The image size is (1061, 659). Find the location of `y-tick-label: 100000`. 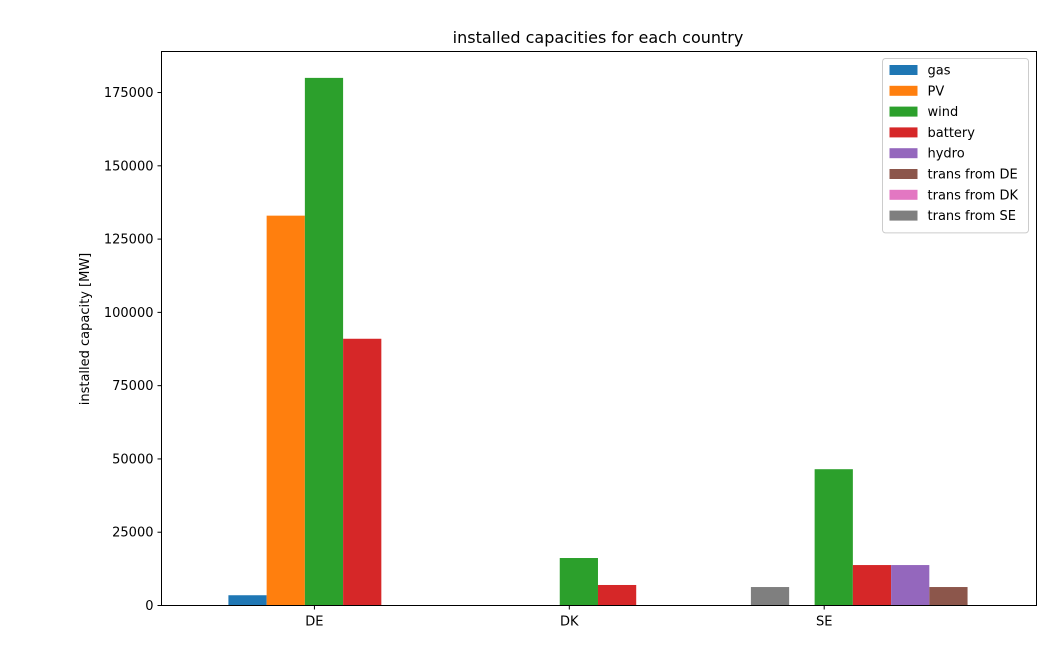

y-tick-label: 100000 is located at coordinates (129, 313).